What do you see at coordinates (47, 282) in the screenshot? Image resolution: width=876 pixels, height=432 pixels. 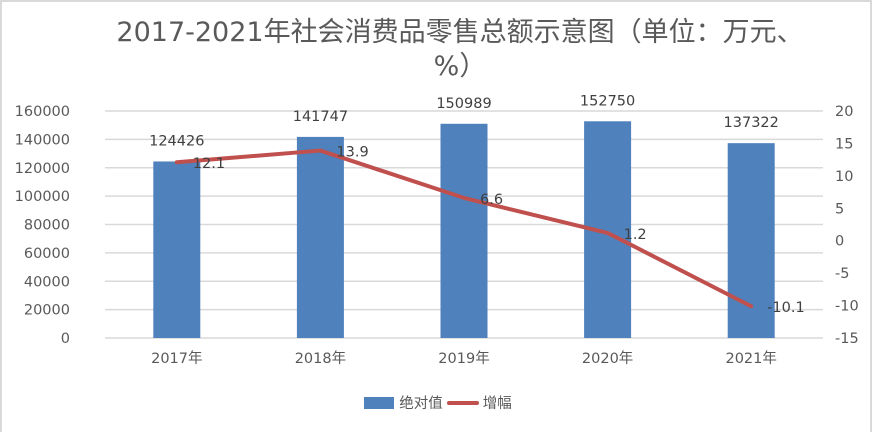 I see `left-axis-tick: 40000` at bounding box center [47, 282].